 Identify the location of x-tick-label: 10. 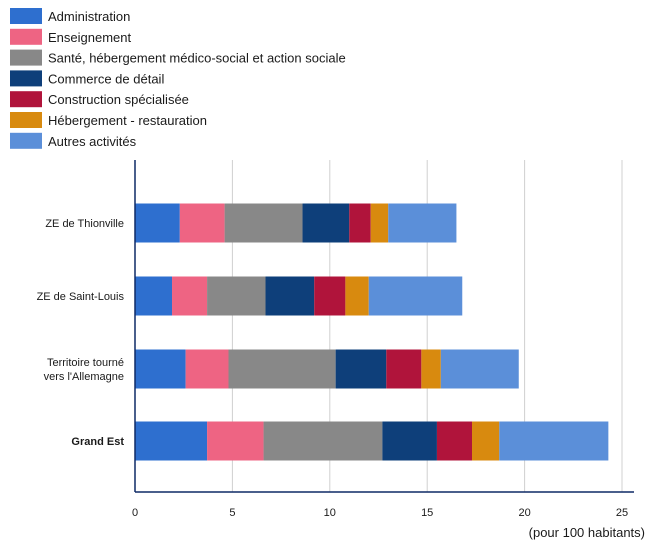
(330, 513).